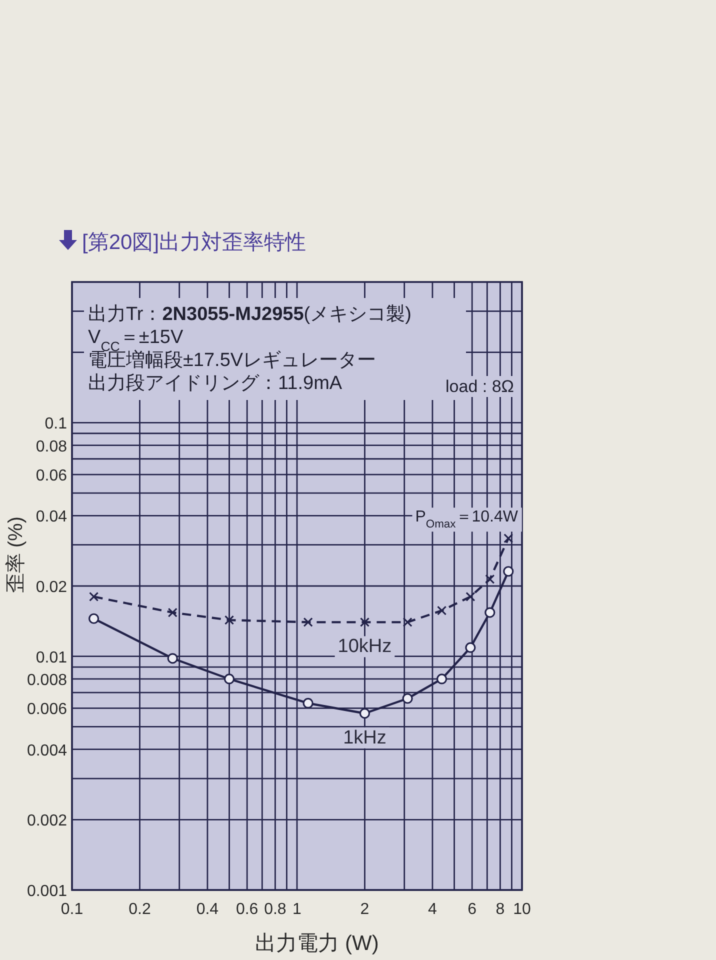  What do you see at coordinates (365, 909) in the screenshot?
I see `x-tick-label: 2` at bounding box center [365, 909].